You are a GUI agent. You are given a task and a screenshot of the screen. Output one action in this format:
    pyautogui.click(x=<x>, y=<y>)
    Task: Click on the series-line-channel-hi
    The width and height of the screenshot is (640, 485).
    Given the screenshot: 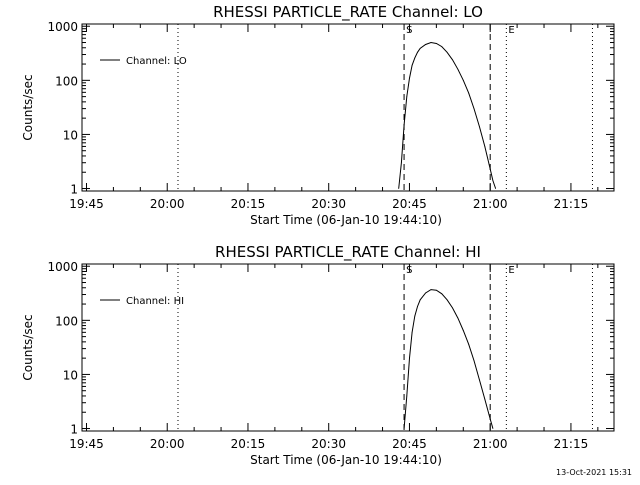 What is the action you would take?
    pyautogui.click(x=448, y=359)
    